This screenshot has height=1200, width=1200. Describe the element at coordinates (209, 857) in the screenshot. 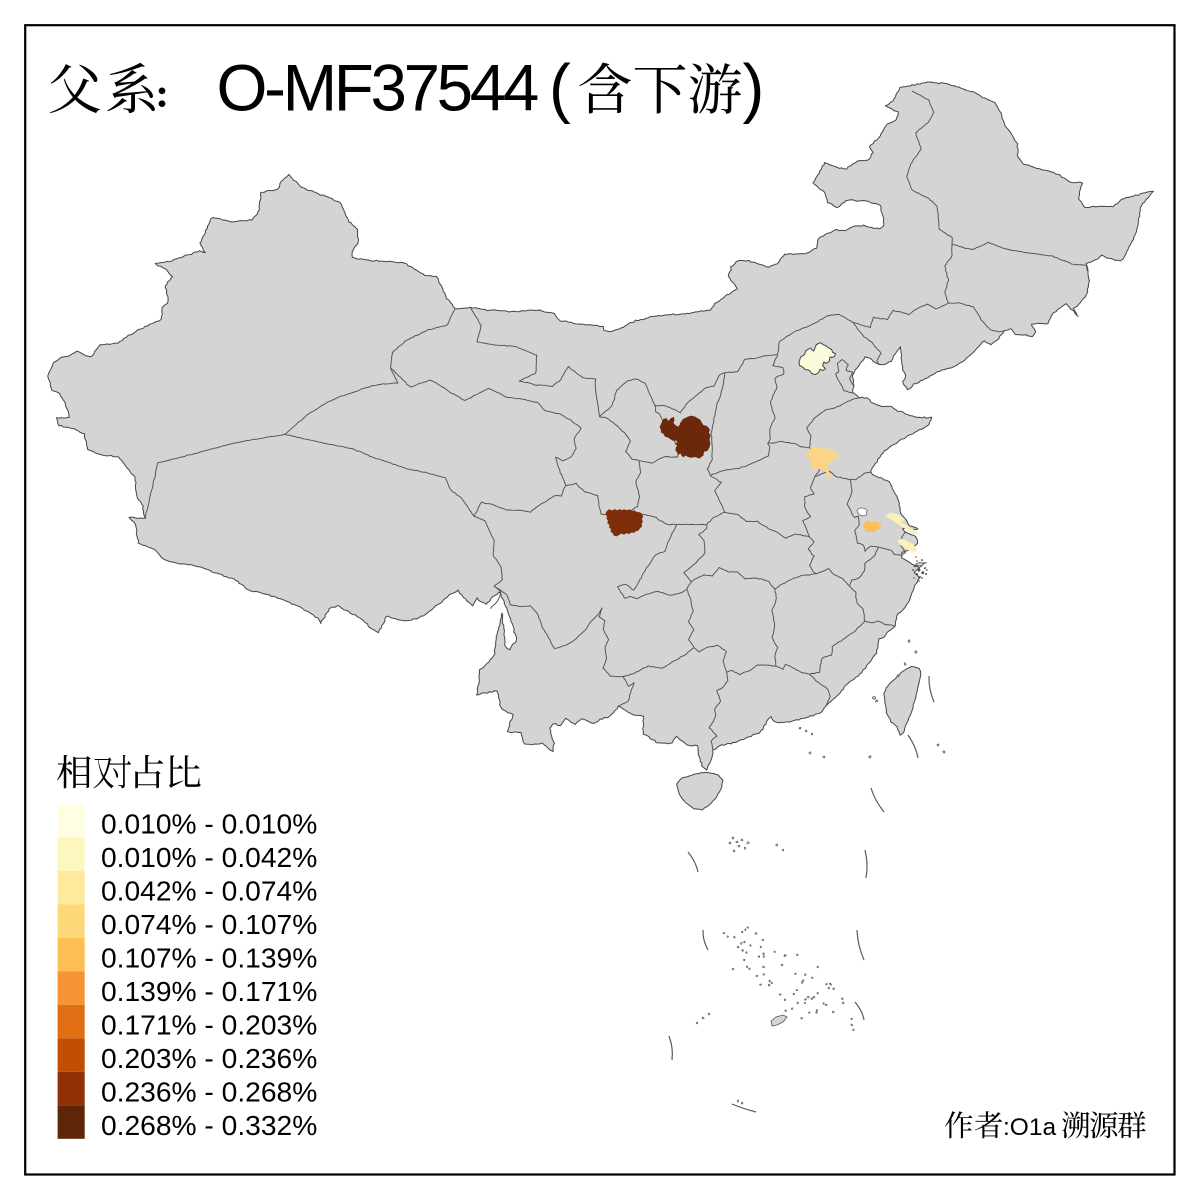

I see `svg-text: 0.010% - 0.042%` at that location.